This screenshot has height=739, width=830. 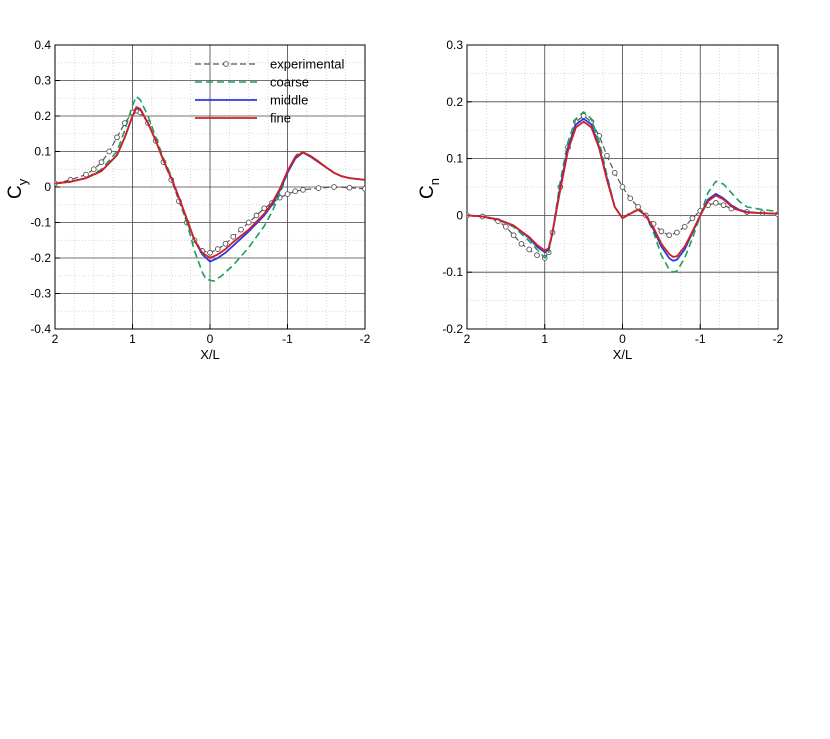 What do you see at coordinates (42, 81) in the screenshot?
I see `chart1-y-tick-label: 0.3` at bounding box center [42, 81].